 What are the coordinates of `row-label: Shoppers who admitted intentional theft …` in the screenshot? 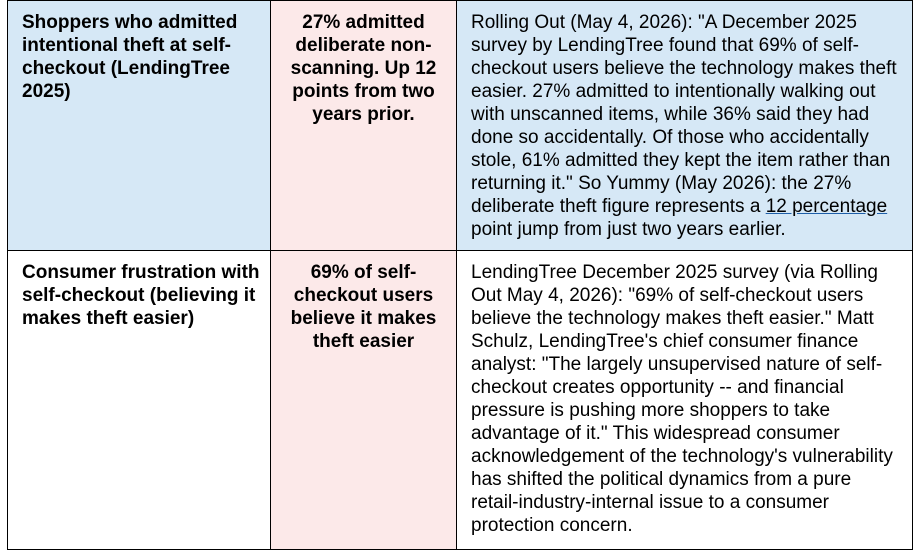 It's located at (139, 125).